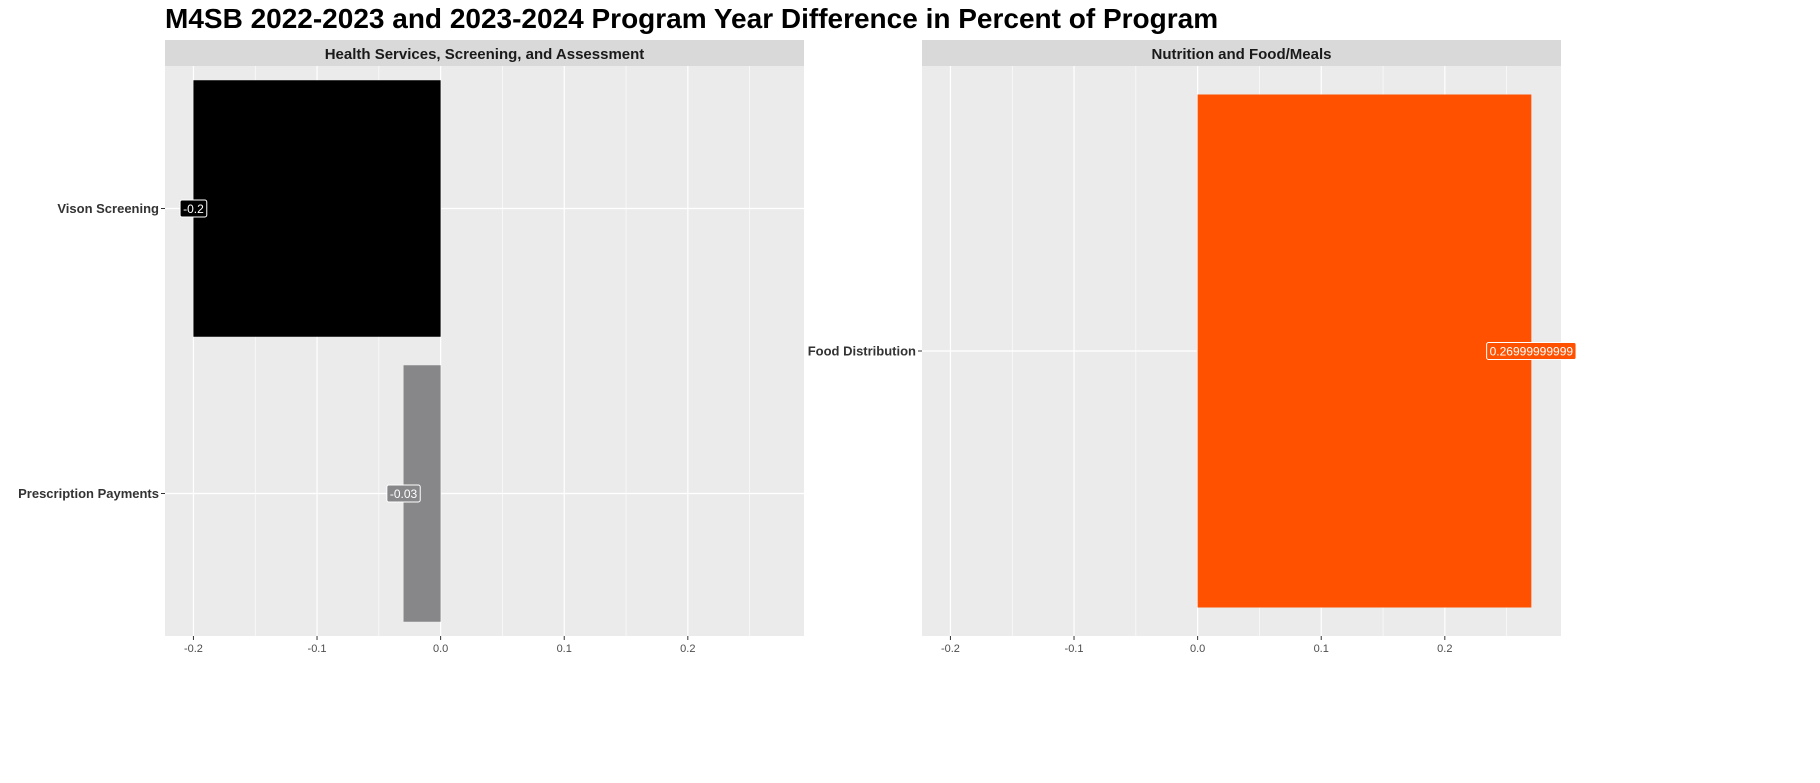 The image size is (1820, 783). I want to click on data-label-text: -0.2, so click(193, 209).